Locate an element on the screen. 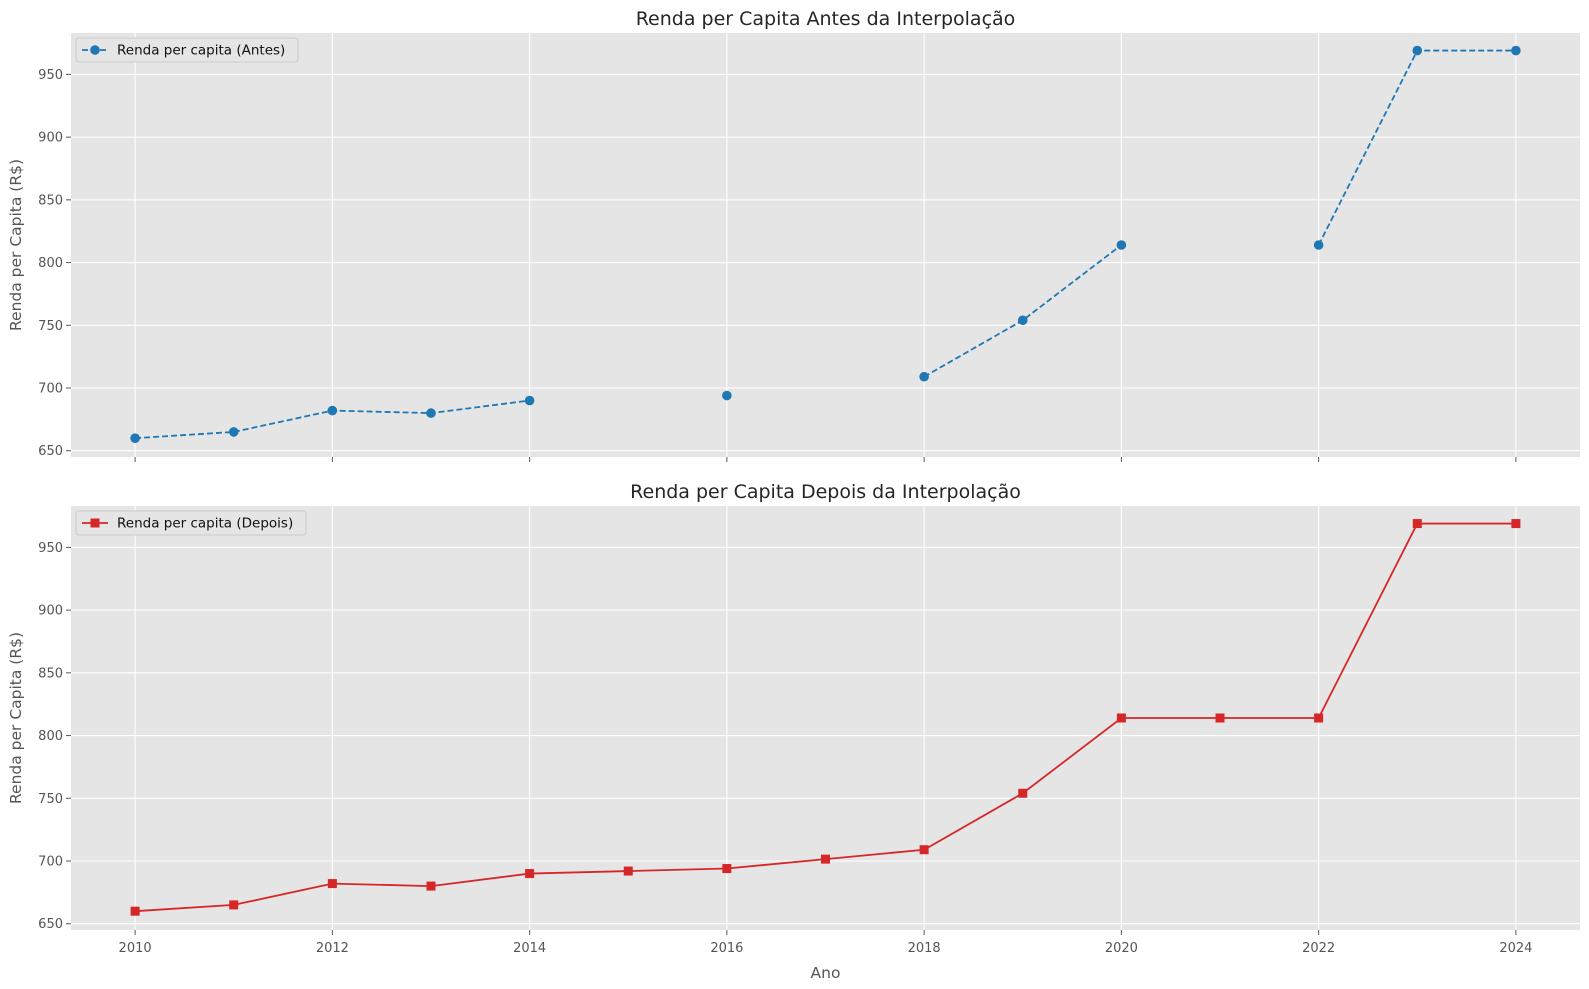  legend: Renda per capita (Depois) is located at coordinates (191, 523).